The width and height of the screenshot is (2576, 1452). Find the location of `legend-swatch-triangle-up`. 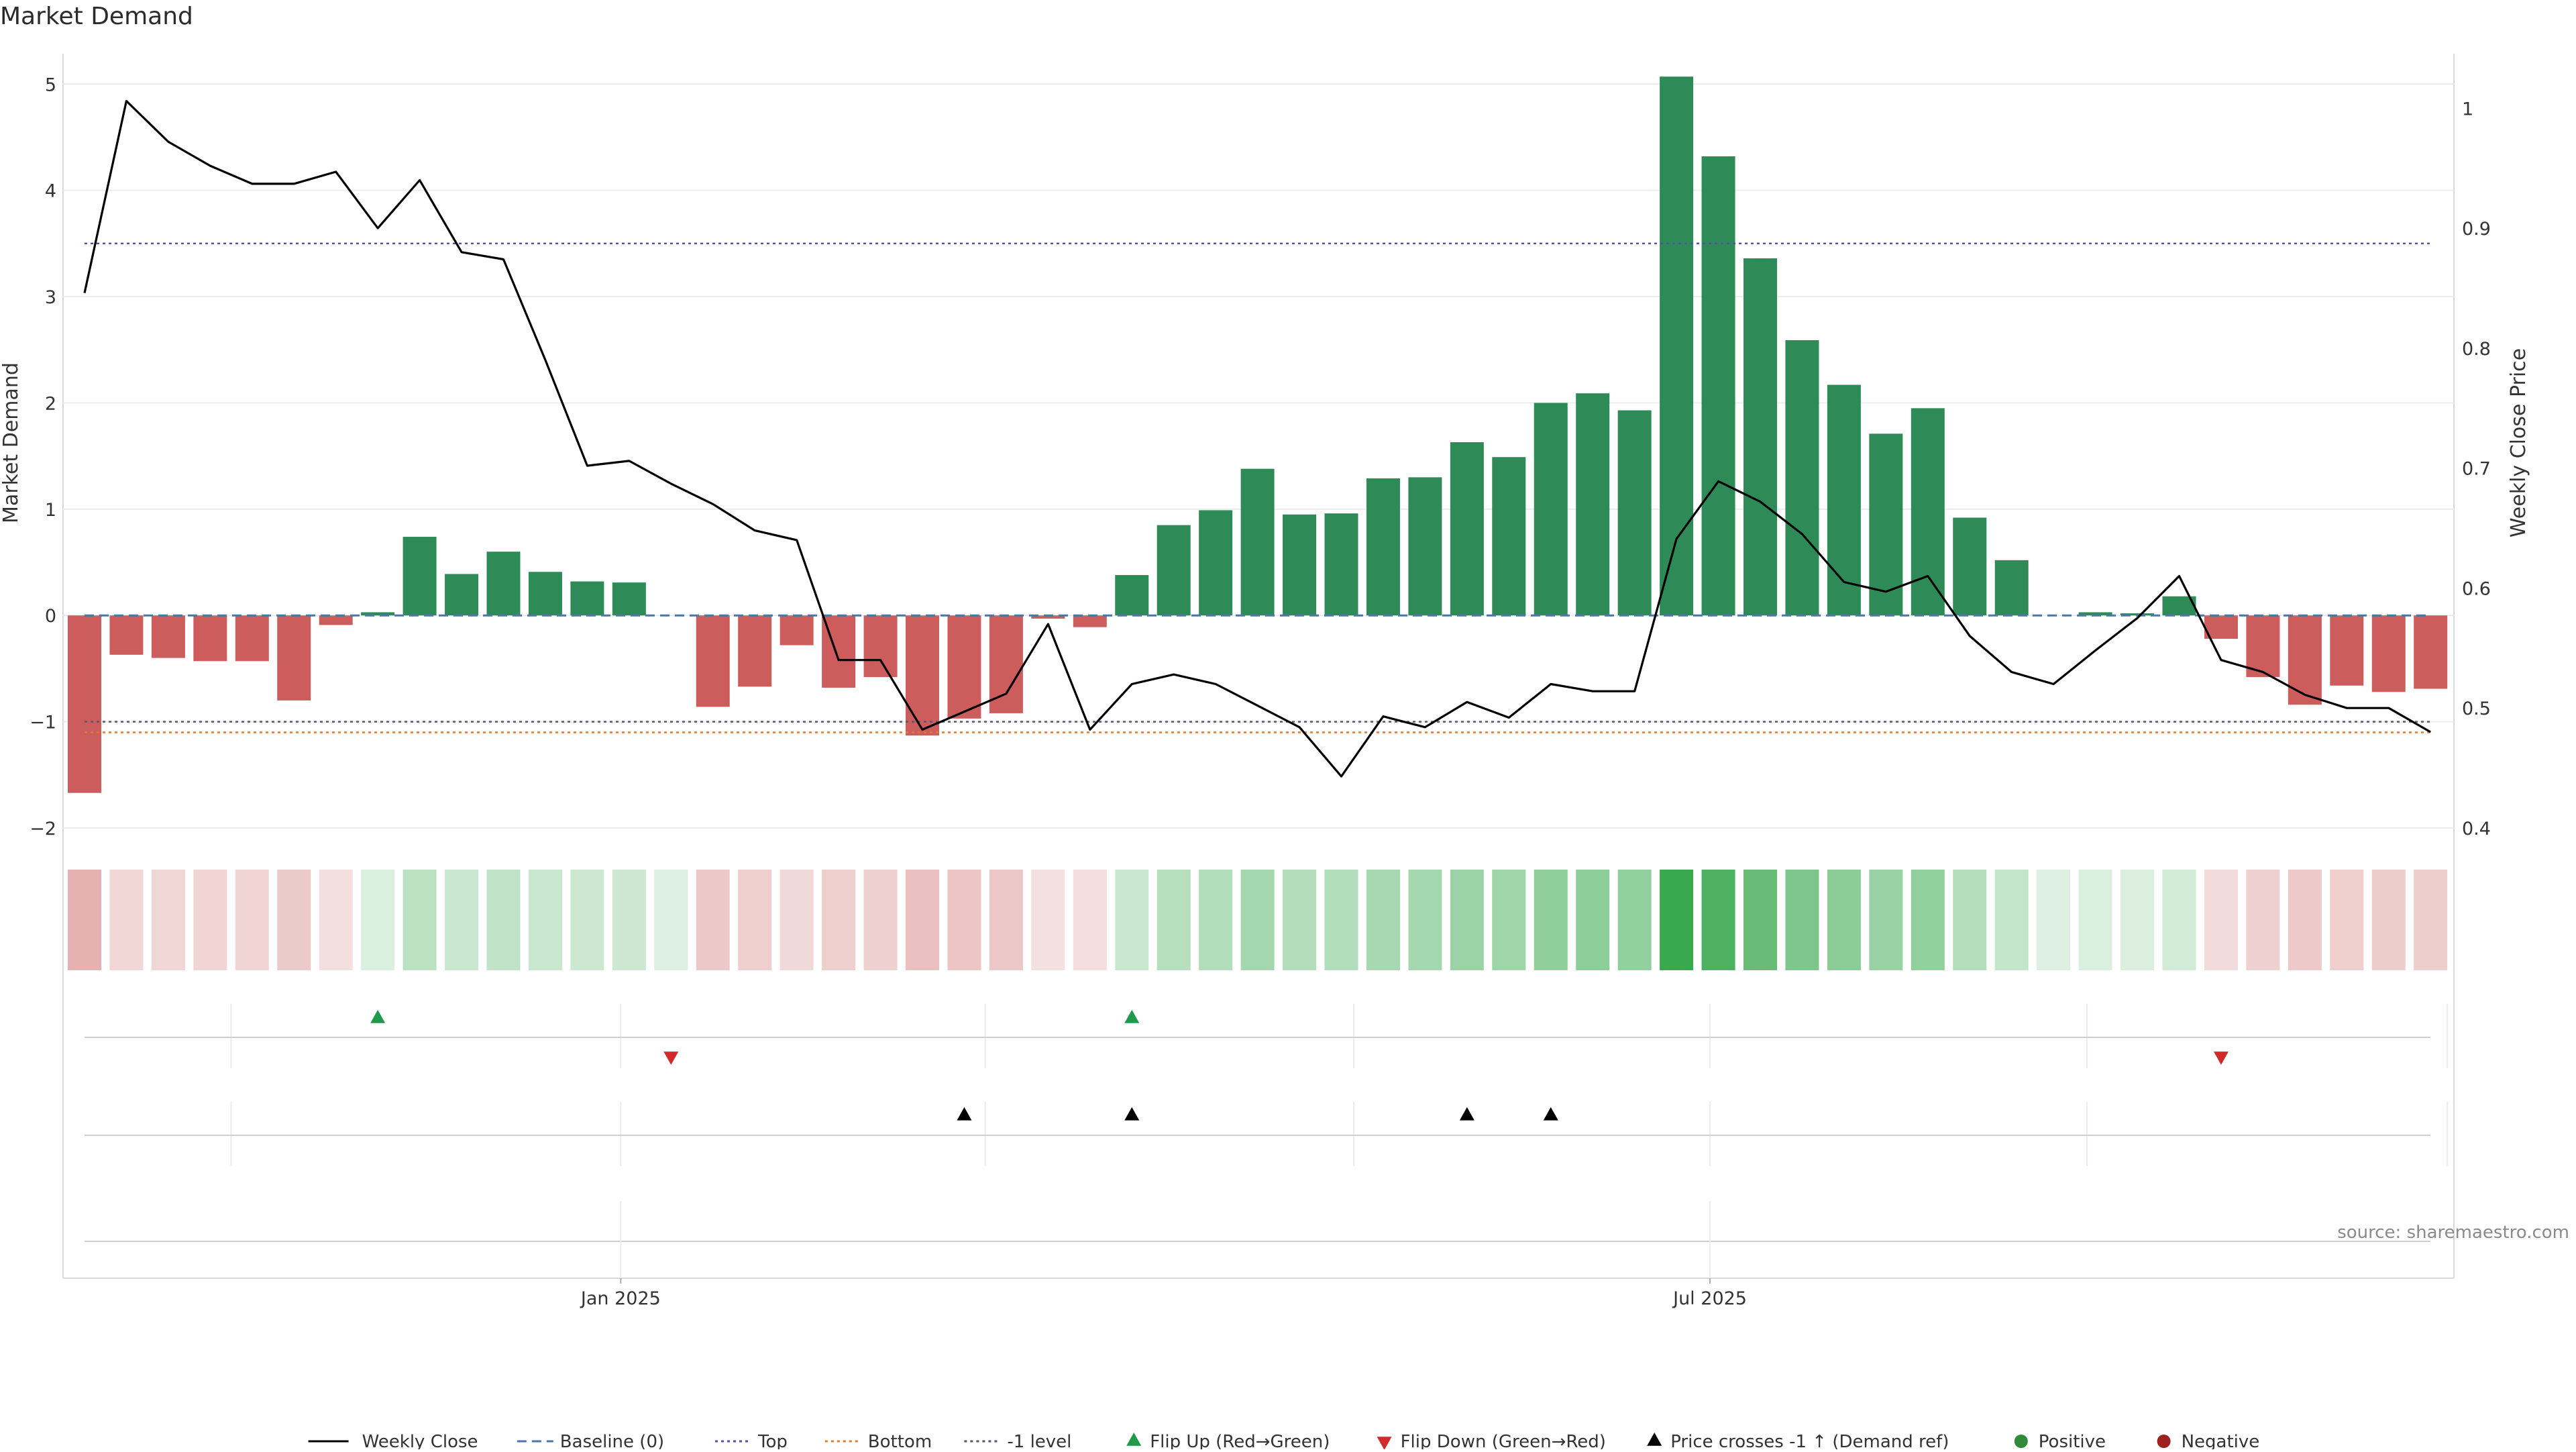

legend-swatch-triangle-up is located at coordinates (1654, 1439).